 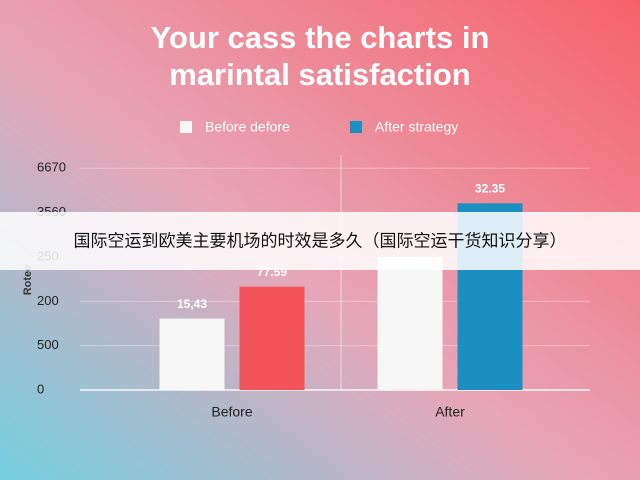 What do you see at coordinates (192, 304) in the screenshot?
I see `value-label: 15,43` at bounding box center [192, 304].